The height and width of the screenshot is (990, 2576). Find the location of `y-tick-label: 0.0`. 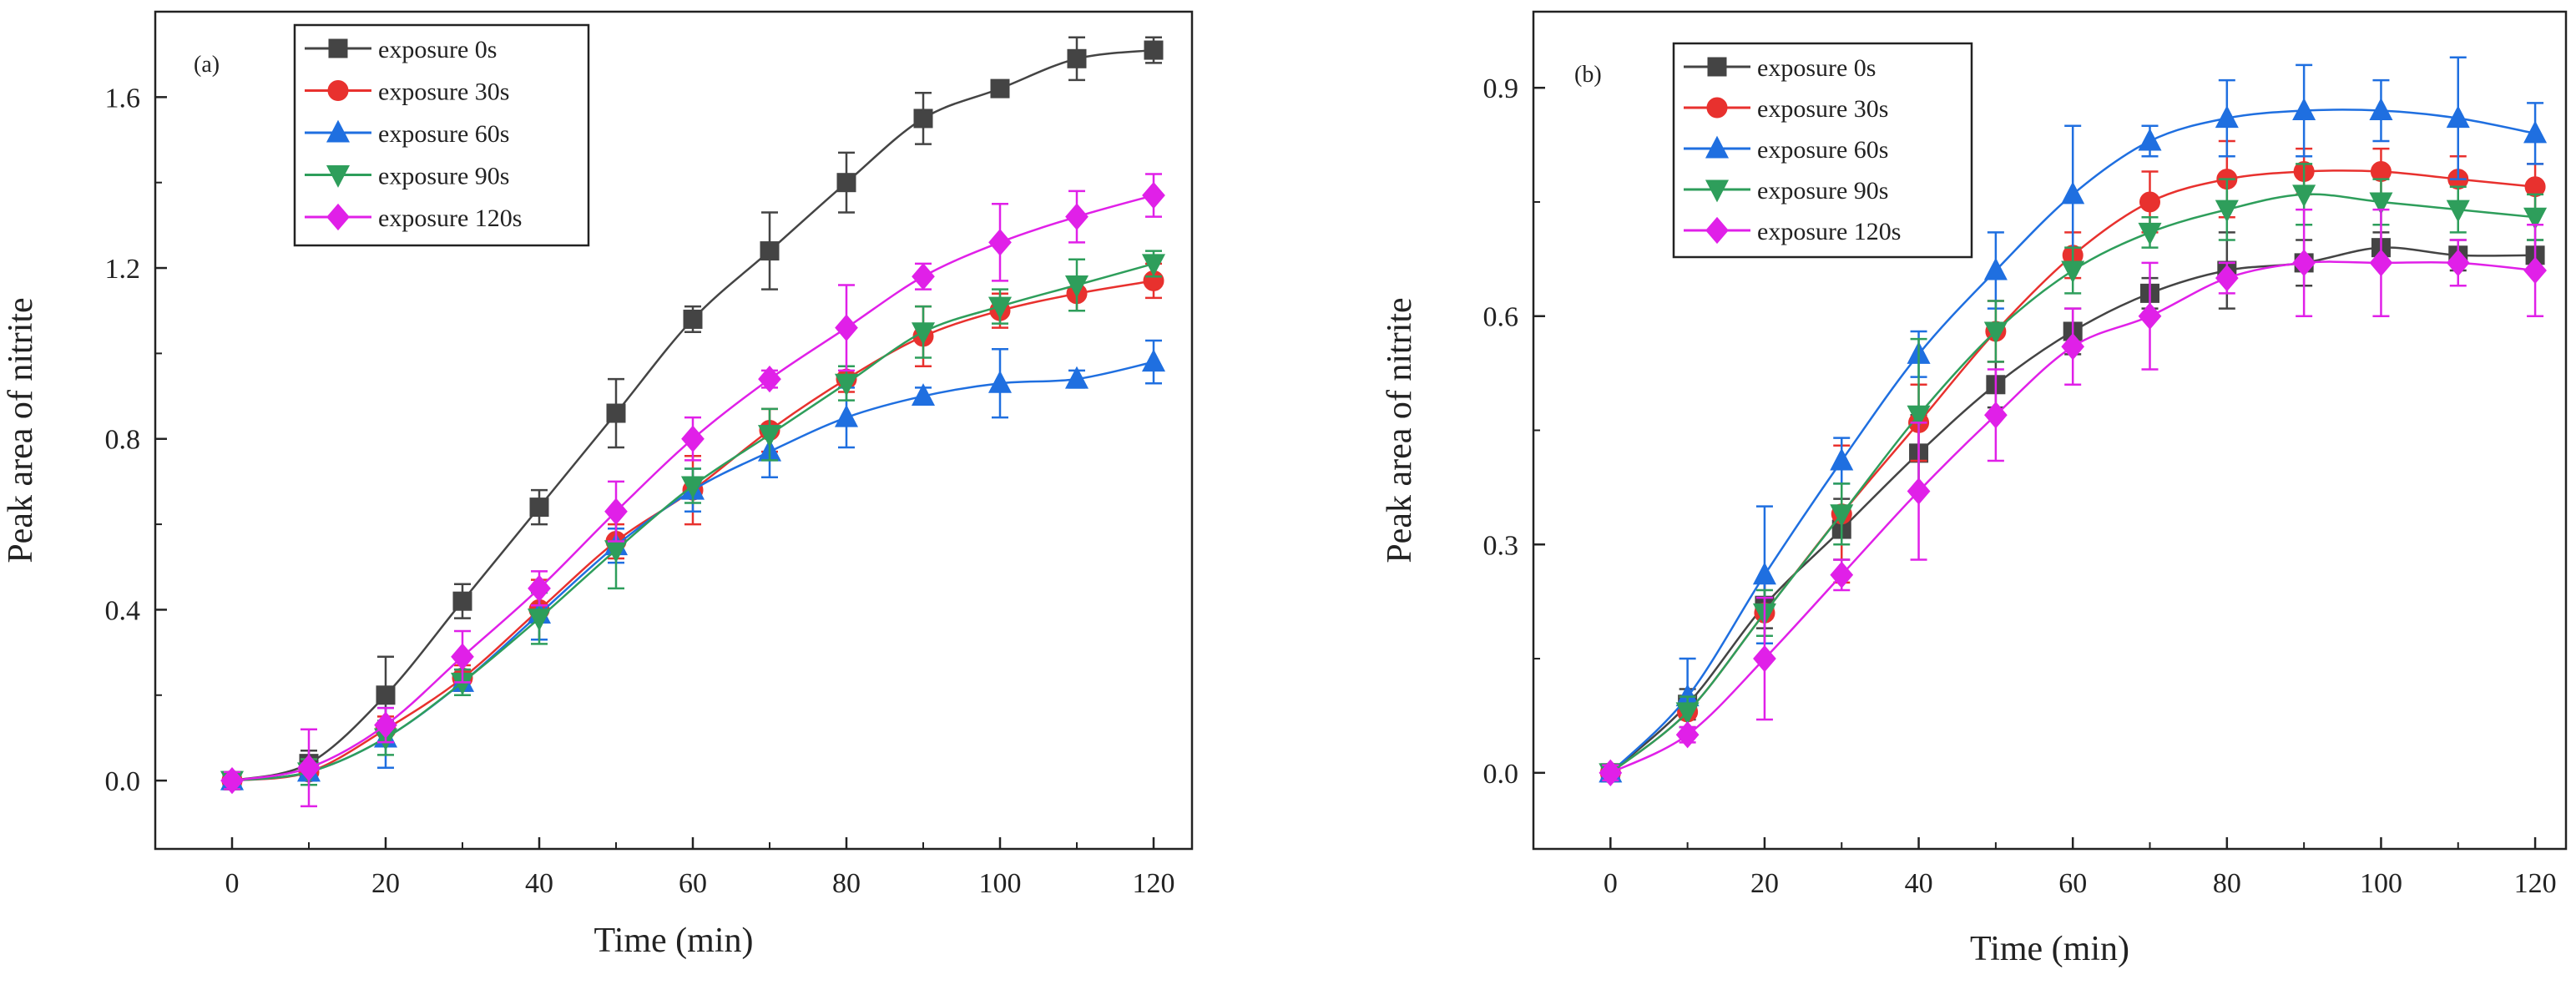

y-tick-label: 0.0 is located at coordinates (123, 781).